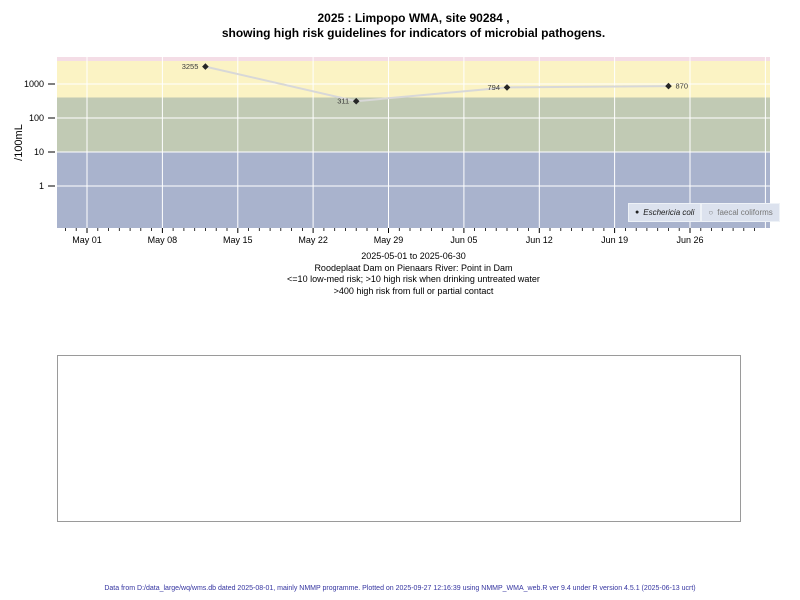  I want to click on open-circle-icon: ○, so click(711, 212).